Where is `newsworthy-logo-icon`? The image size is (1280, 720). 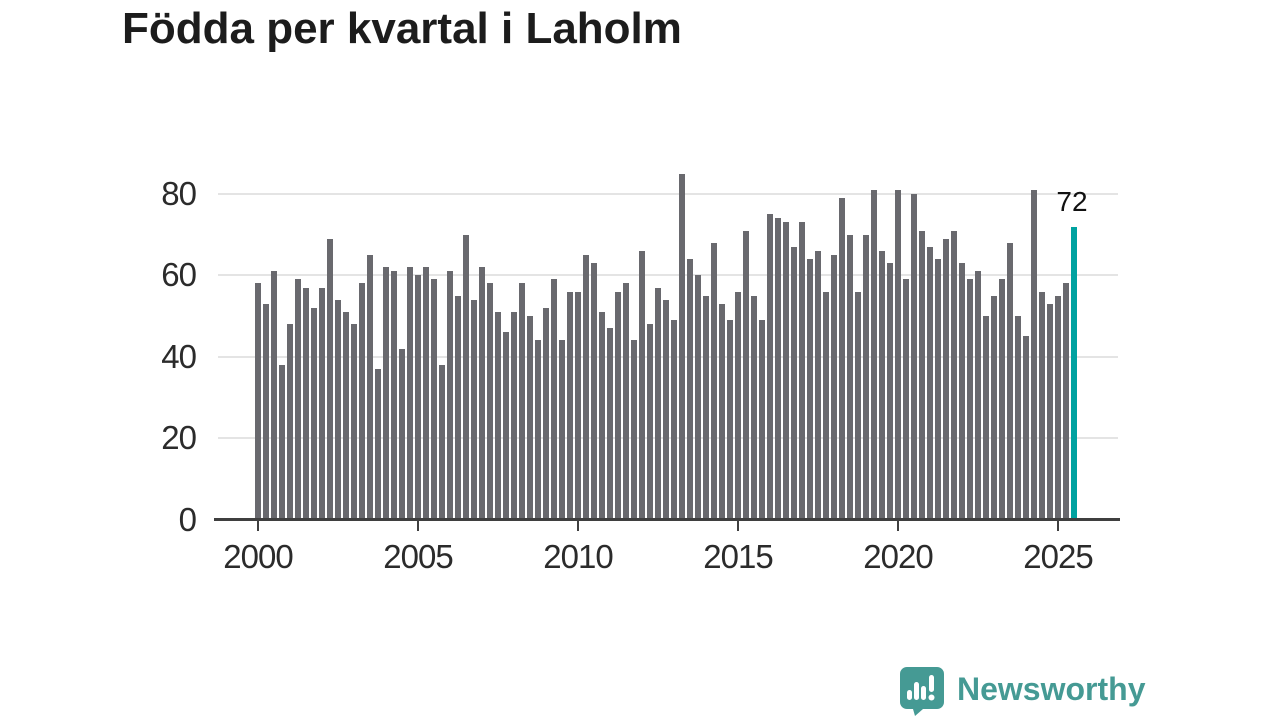 newsworthy-logo-icon is located at coordinates (922, 691).